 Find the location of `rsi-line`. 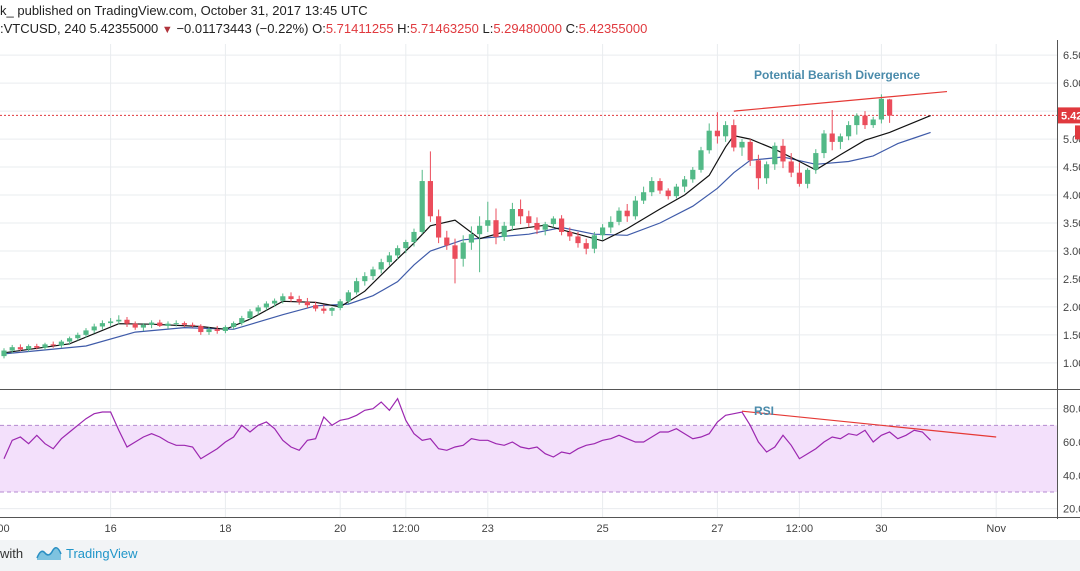

rsi-line is located at coordinates (467, 428).